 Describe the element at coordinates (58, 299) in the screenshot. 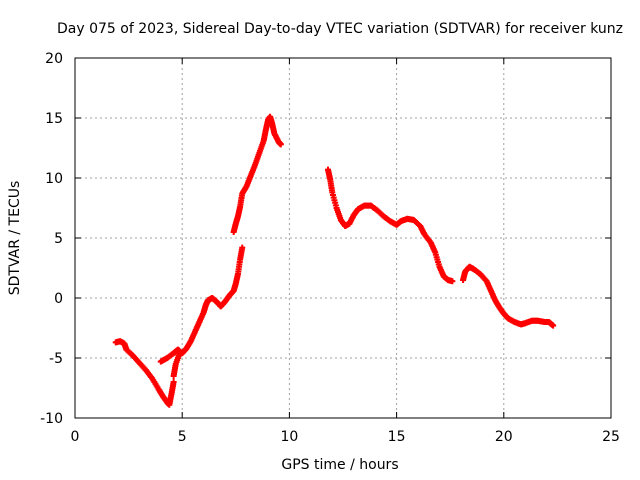

I see `y-tick-label: 0` at that location.